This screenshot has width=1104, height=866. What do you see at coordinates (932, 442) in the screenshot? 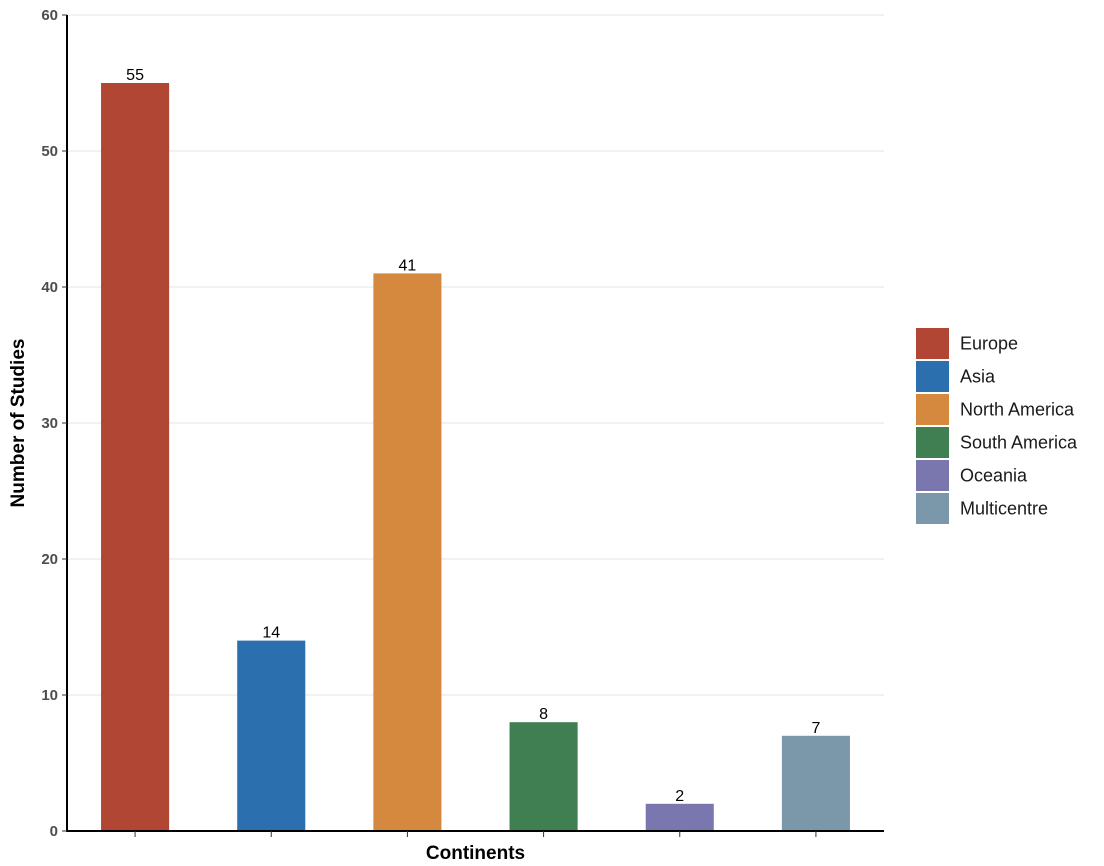
I see `legend-swatch-south-america` at bounding box center [932, 442].